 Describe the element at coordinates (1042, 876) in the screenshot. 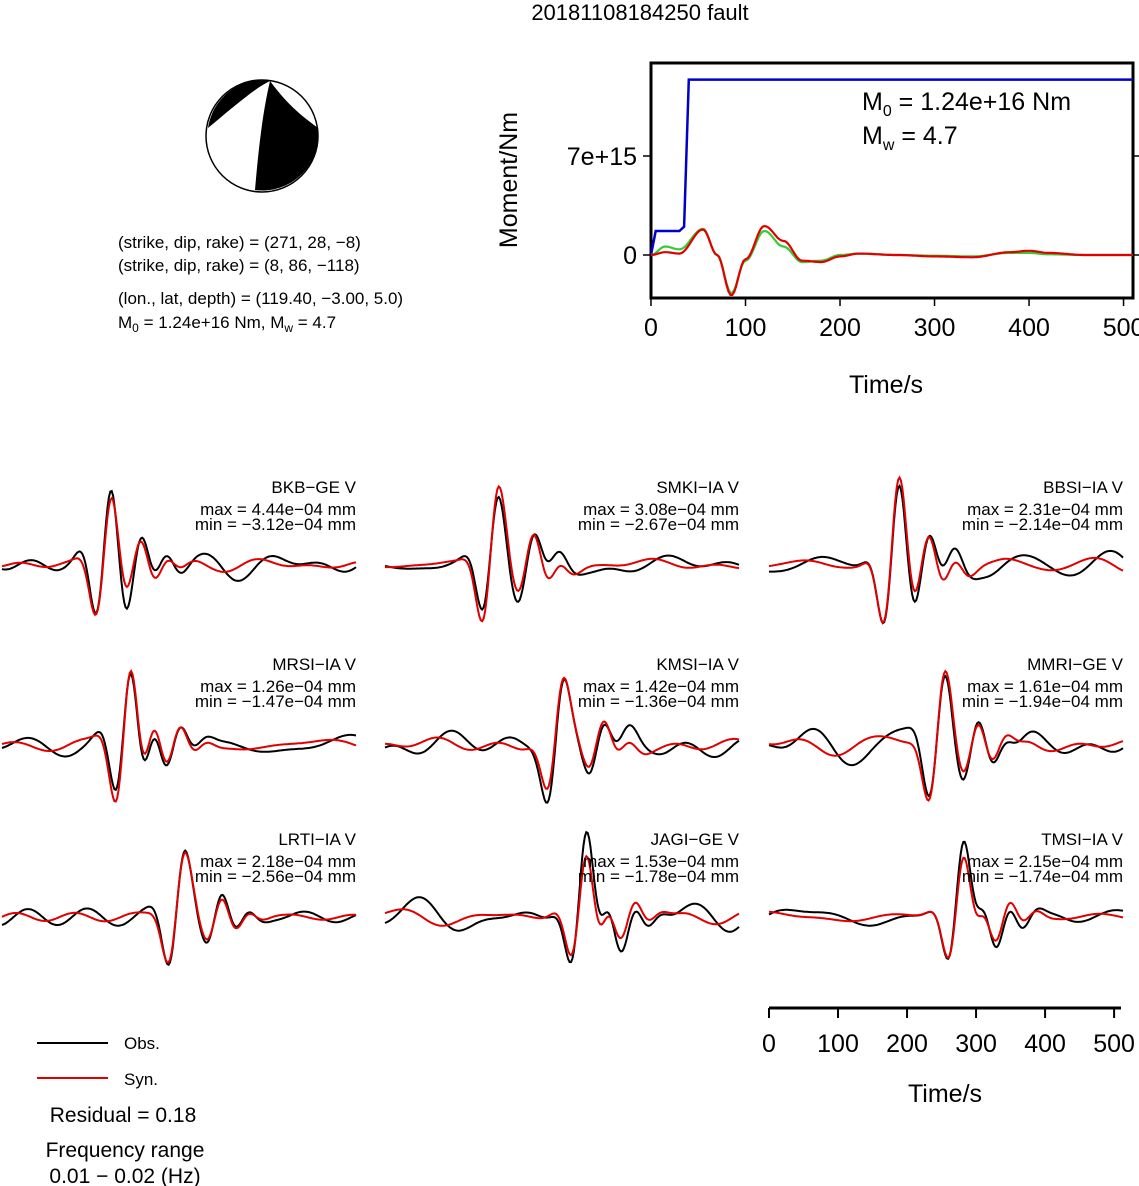

I see `station-min: min = −1.74e−04 mm` at that location.